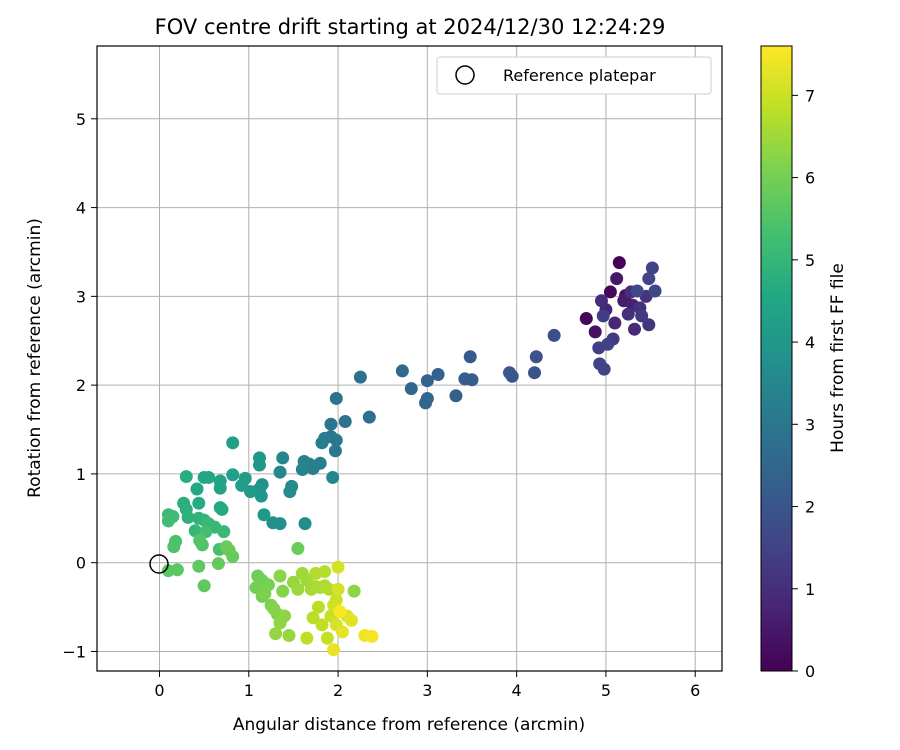 This screenshot has width=900, height=750. I want to click on colorbar-label: Hours from first FF file, so click(838, 358).